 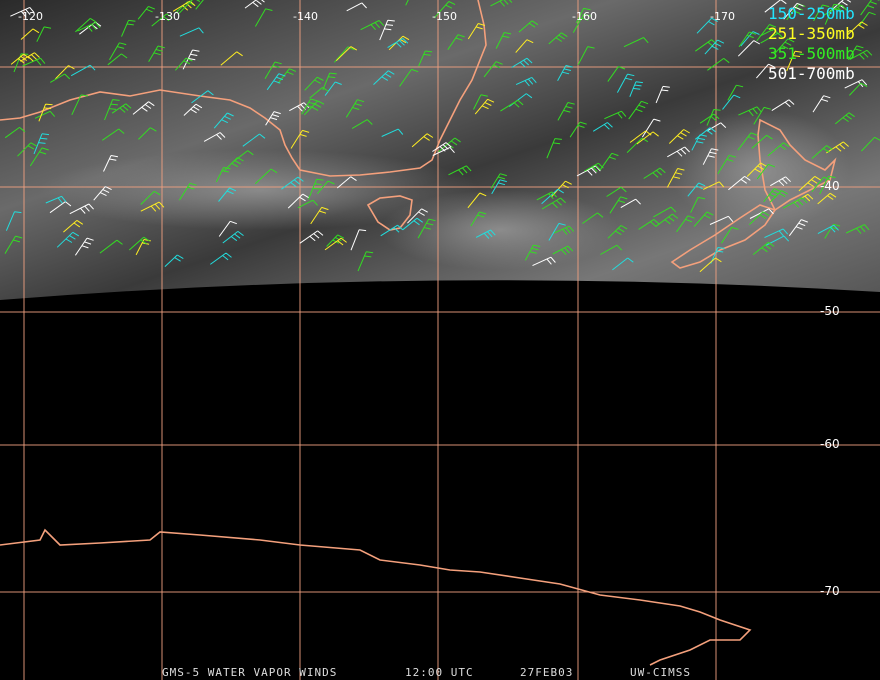 I want to click on longitude-label: -120, so click(x=30, y=16).